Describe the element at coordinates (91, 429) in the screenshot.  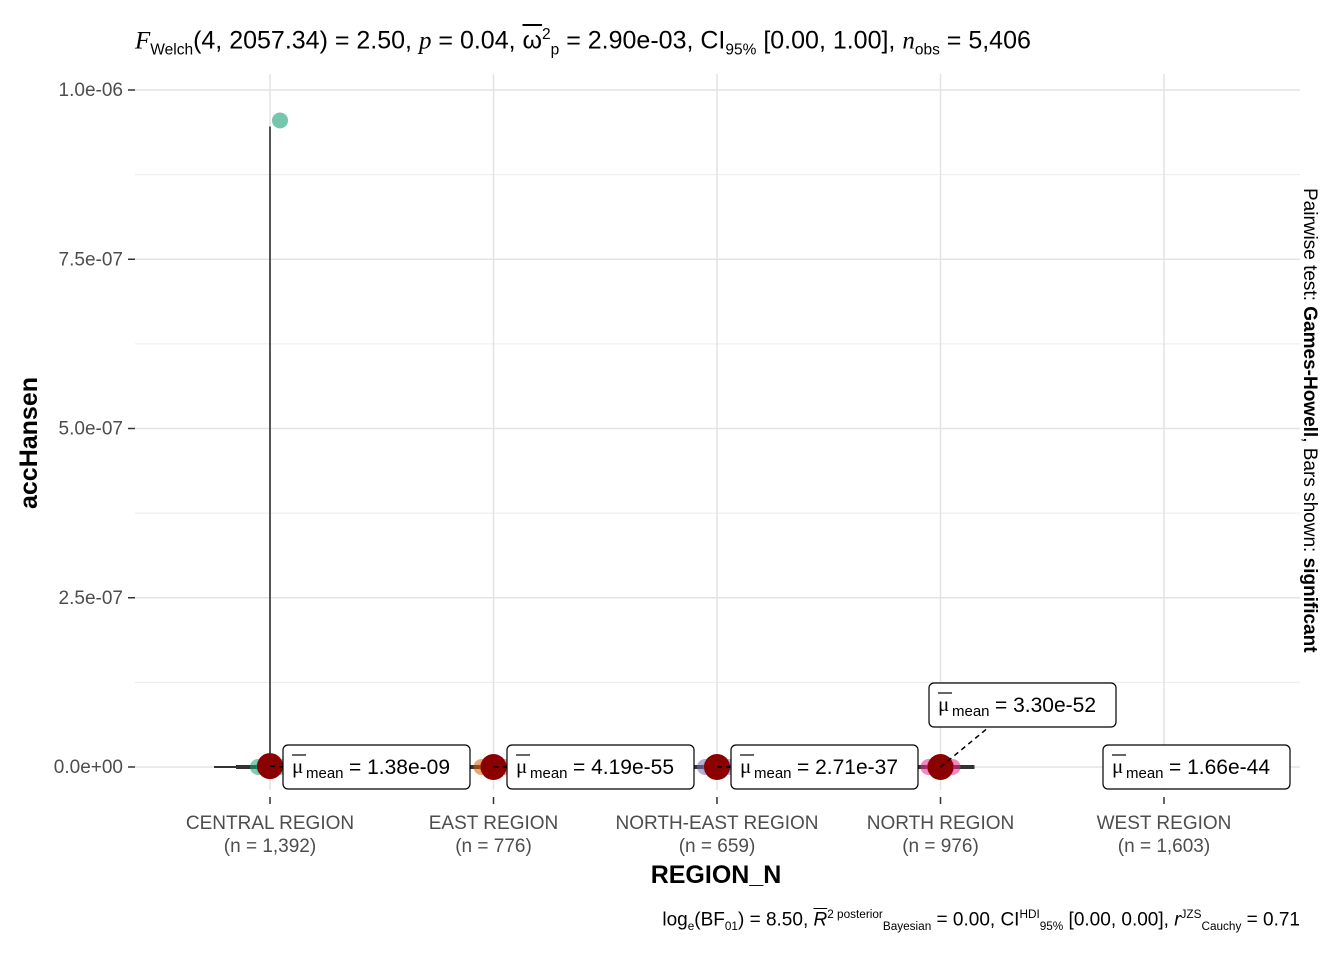
I see `y-tick-label: 5.0e-07` at that location.